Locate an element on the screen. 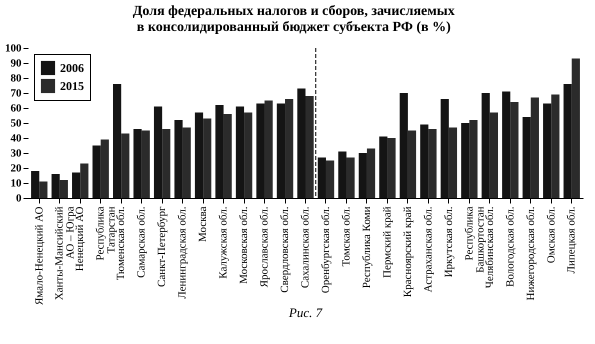 This screenshot has height=344, width=595. x-tick-label: Сахалинская обл. is located at coordinates (306, 247).